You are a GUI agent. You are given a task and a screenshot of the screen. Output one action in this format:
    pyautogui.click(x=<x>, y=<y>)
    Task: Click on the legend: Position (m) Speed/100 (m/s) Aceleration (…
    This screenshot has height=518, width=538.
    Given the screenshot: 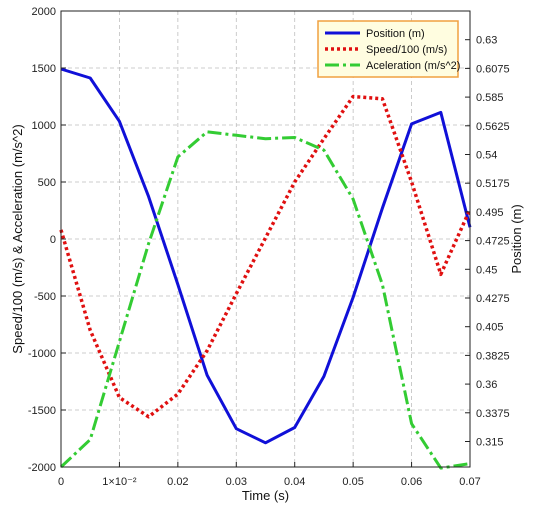 What is the action you would take?
    pyautogui.click(x=388, y=49)
    